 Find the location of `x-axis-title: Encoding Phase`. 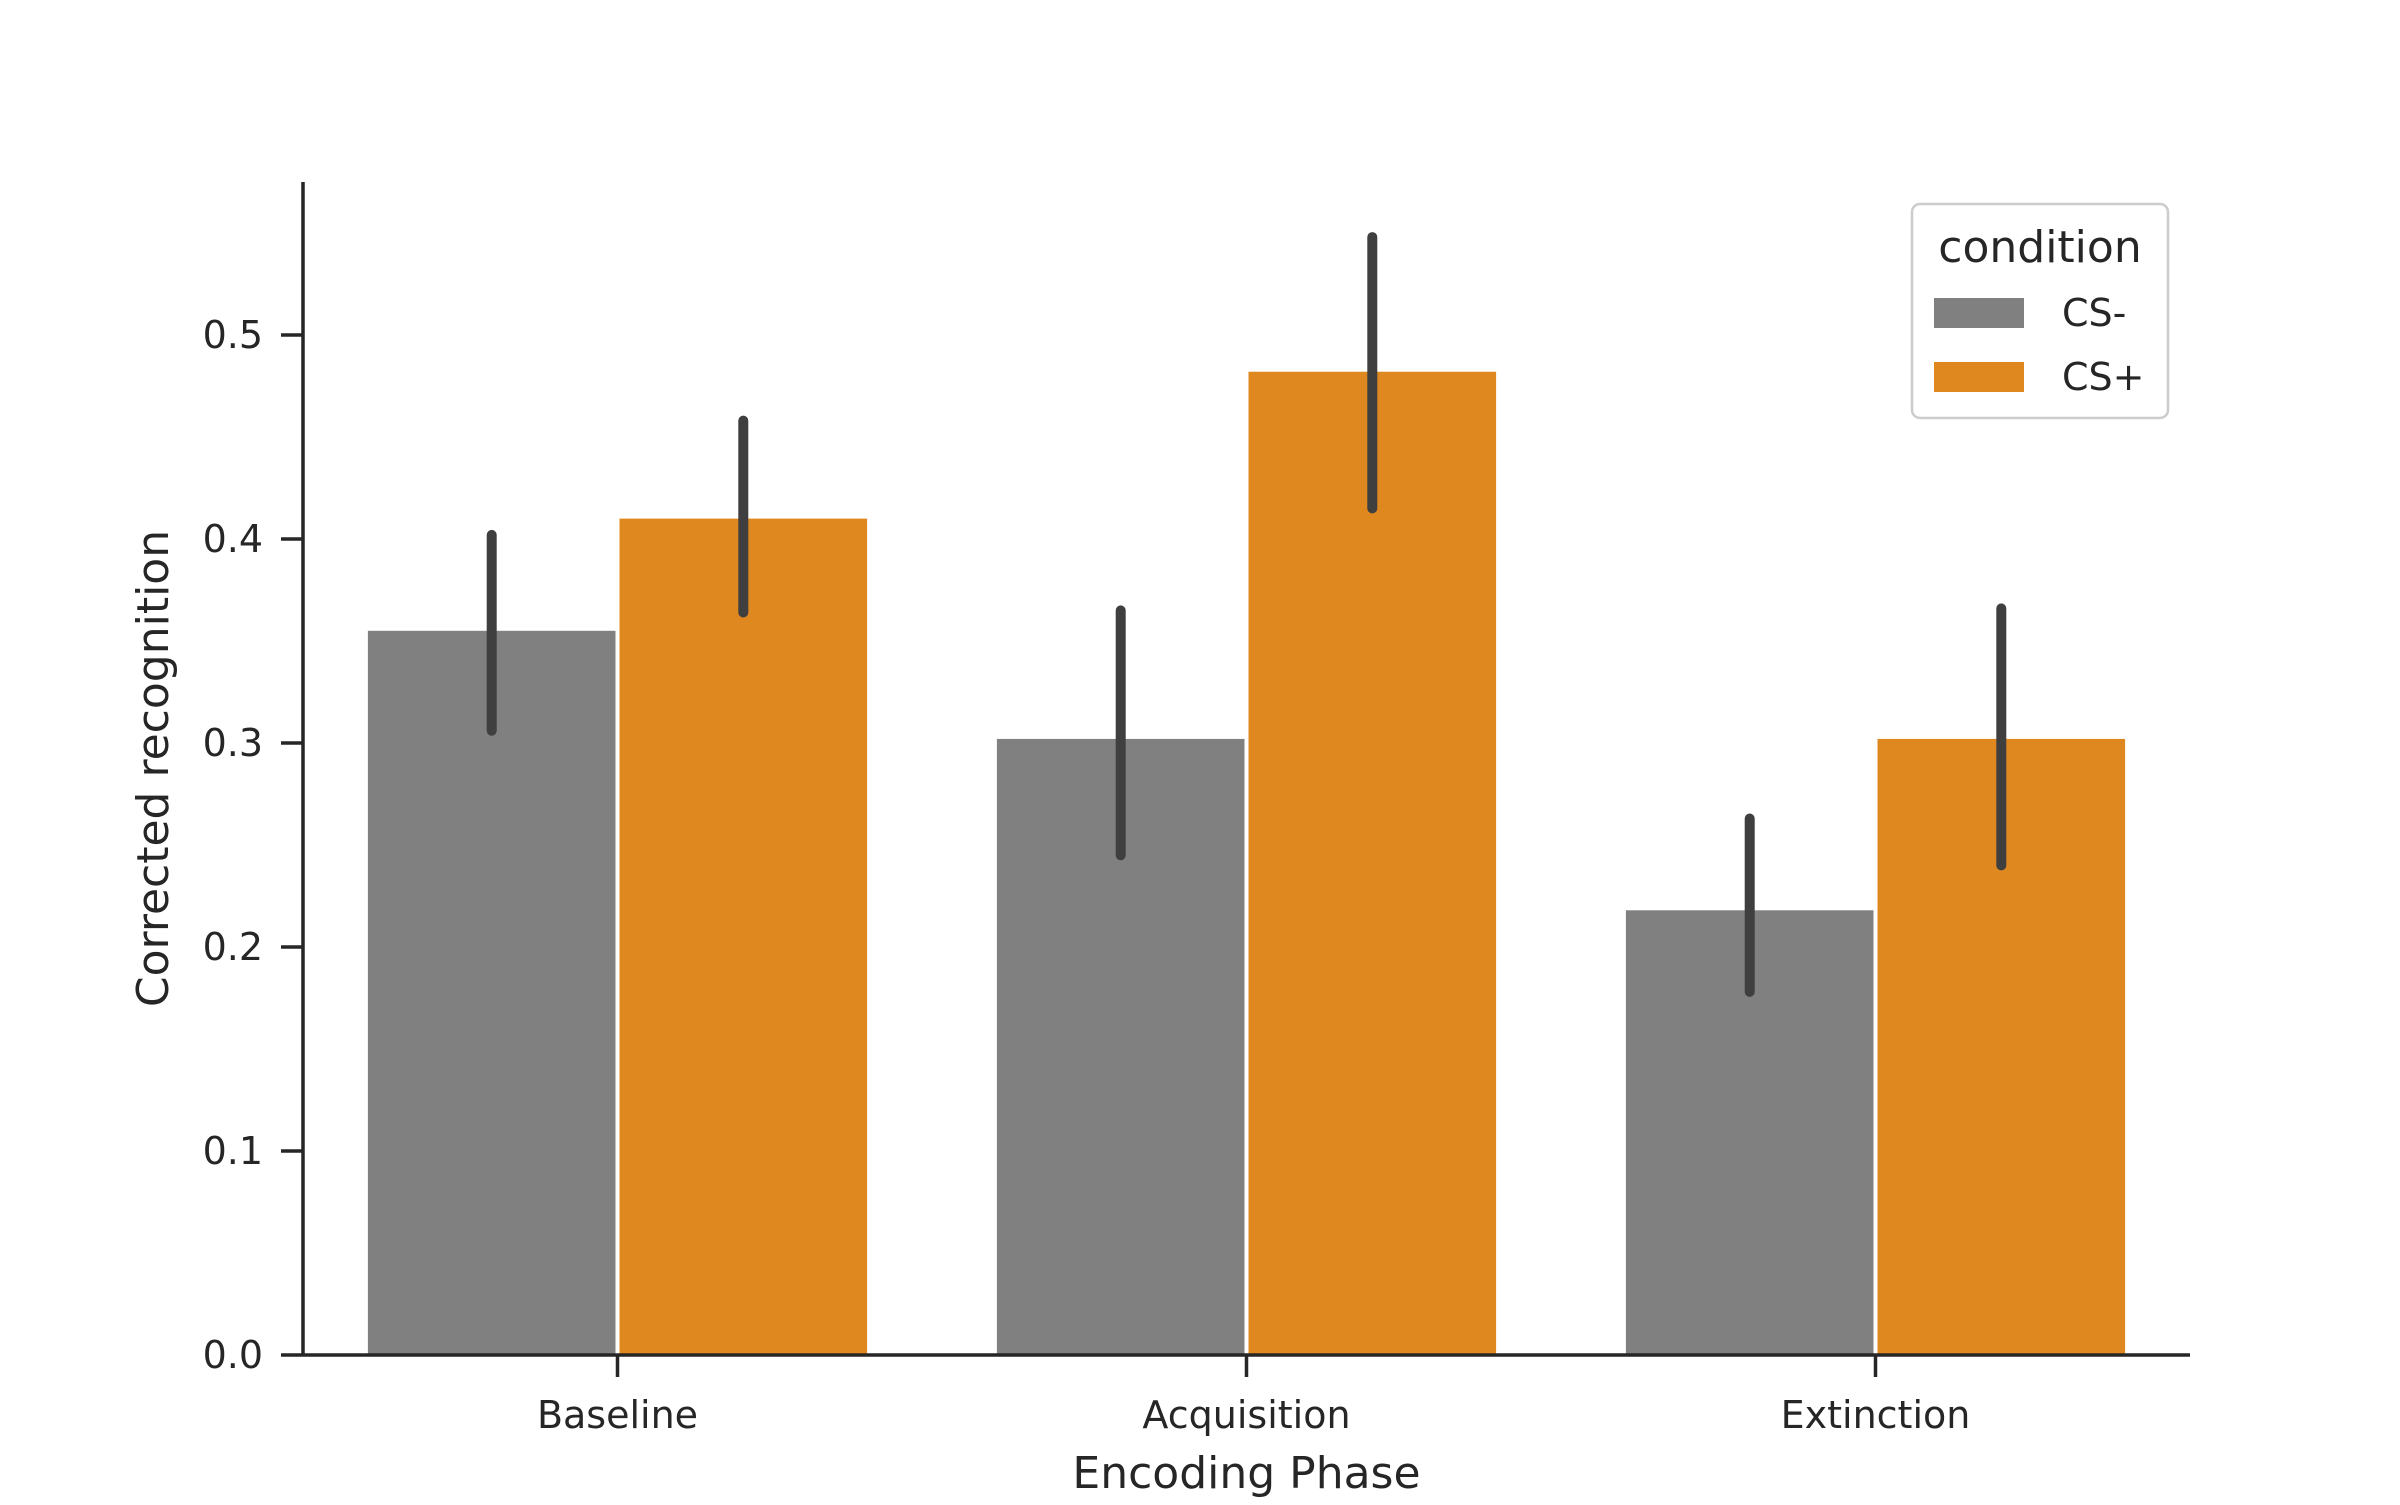

x-axis-title: Encoding Phase is located at coordinates (1246, 1473).